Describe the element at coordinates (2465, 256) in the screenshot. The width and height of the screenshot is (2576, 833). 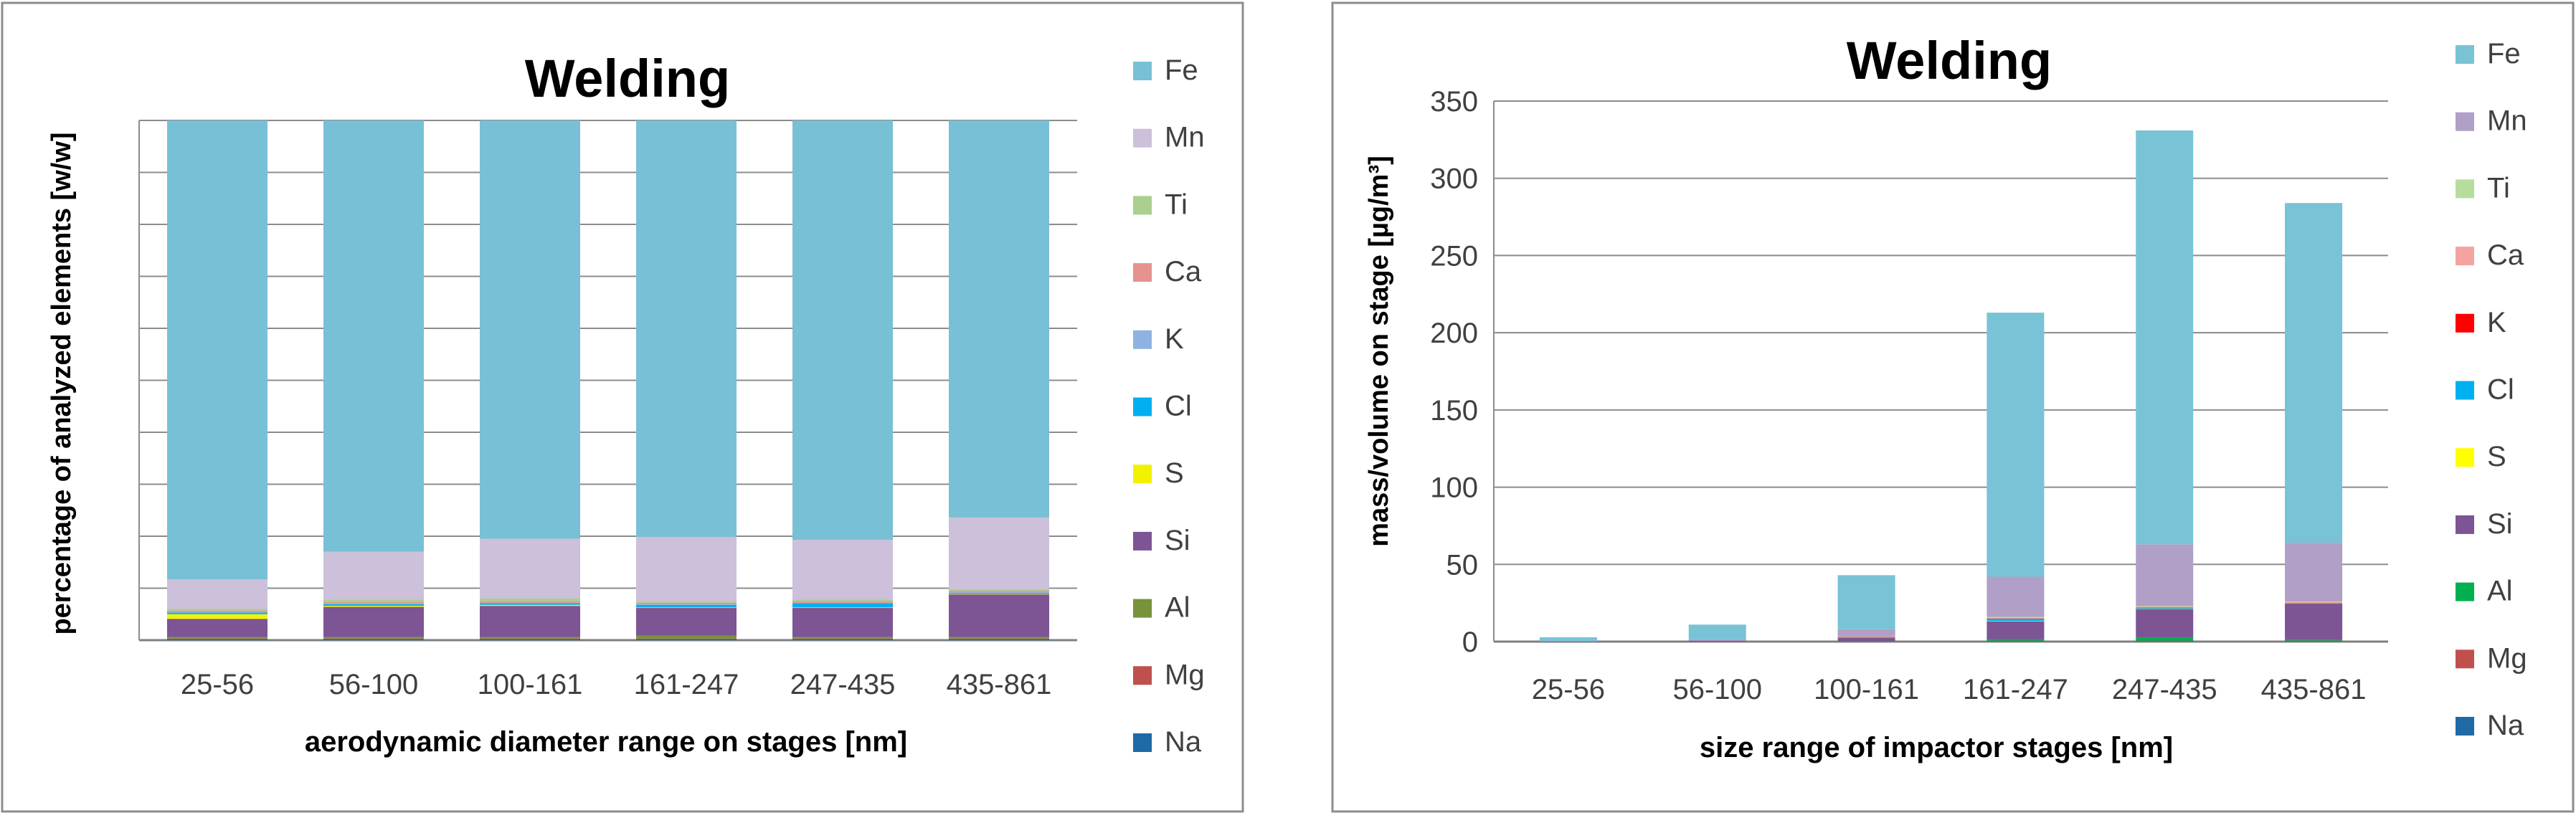
I see `right-legend-swatch-ca` at that location.